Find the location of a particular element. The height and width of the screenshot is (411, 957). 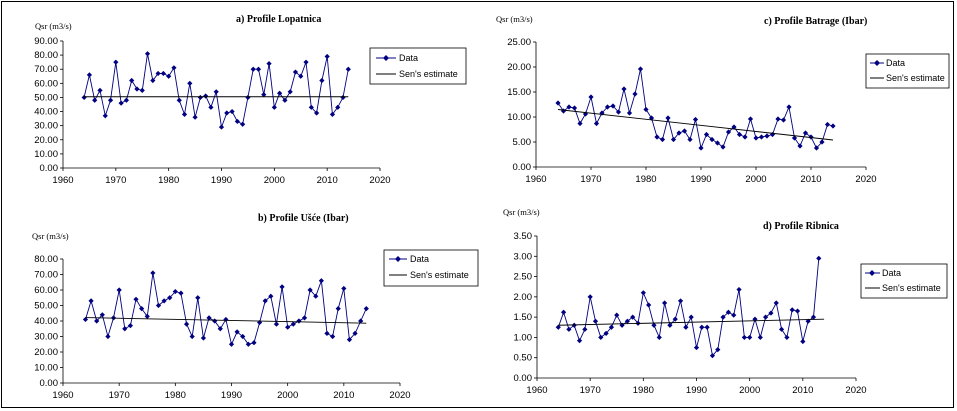

y-tick-label: 20.00 is located at coordinates (46, 352).